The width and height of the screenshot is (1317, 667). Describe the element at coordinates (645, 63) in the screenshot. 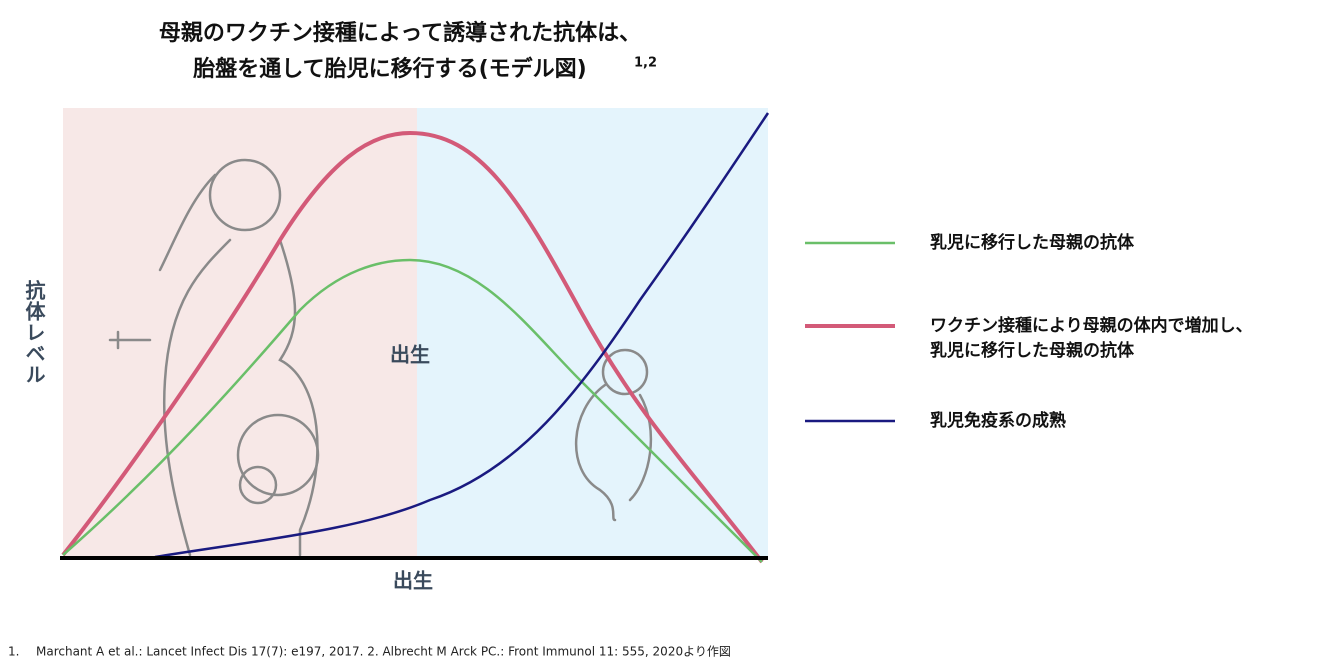

I see `title-superscript: 1,2` at that location.